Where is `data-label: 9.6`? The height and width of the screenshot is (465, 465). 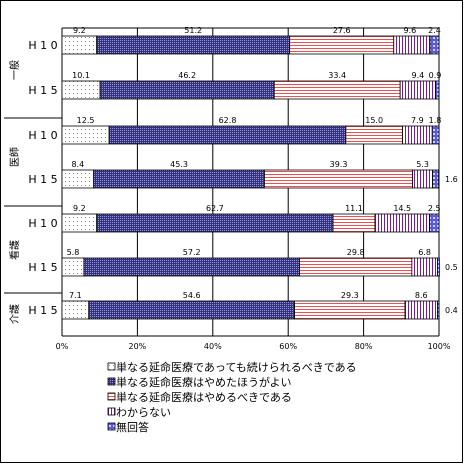
data-label: 9.6 is located at coordinates (409, 30).